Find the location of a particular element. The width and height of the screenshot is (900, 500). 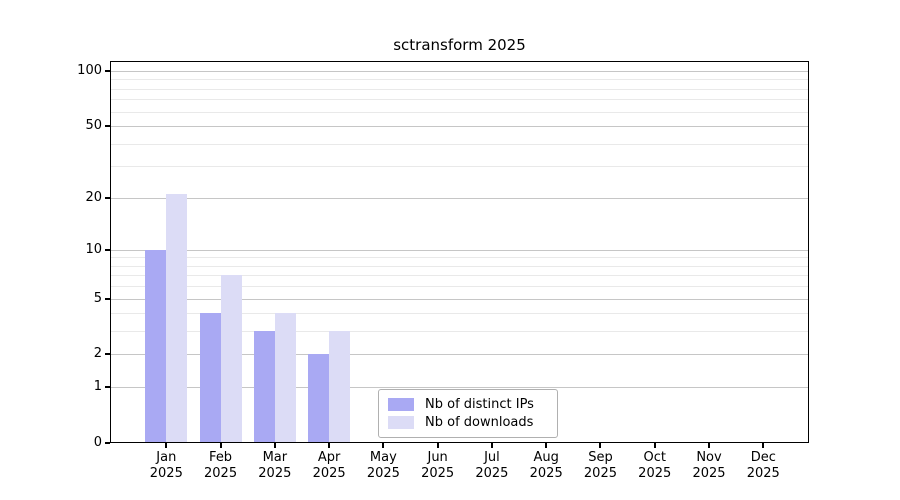

y-tick-label: 0 is located at coordinates (97, 442).